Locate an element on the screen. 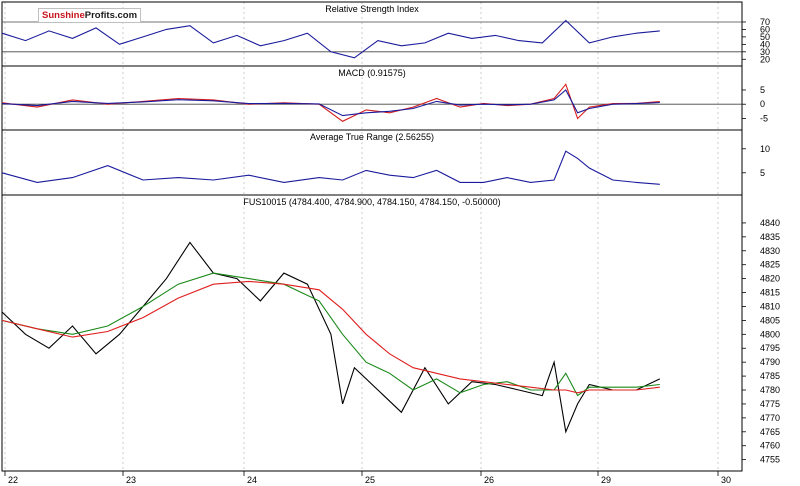 The image size is (800, 486). ytick-label-0-4: 60 is located at coordinates (765, 29).